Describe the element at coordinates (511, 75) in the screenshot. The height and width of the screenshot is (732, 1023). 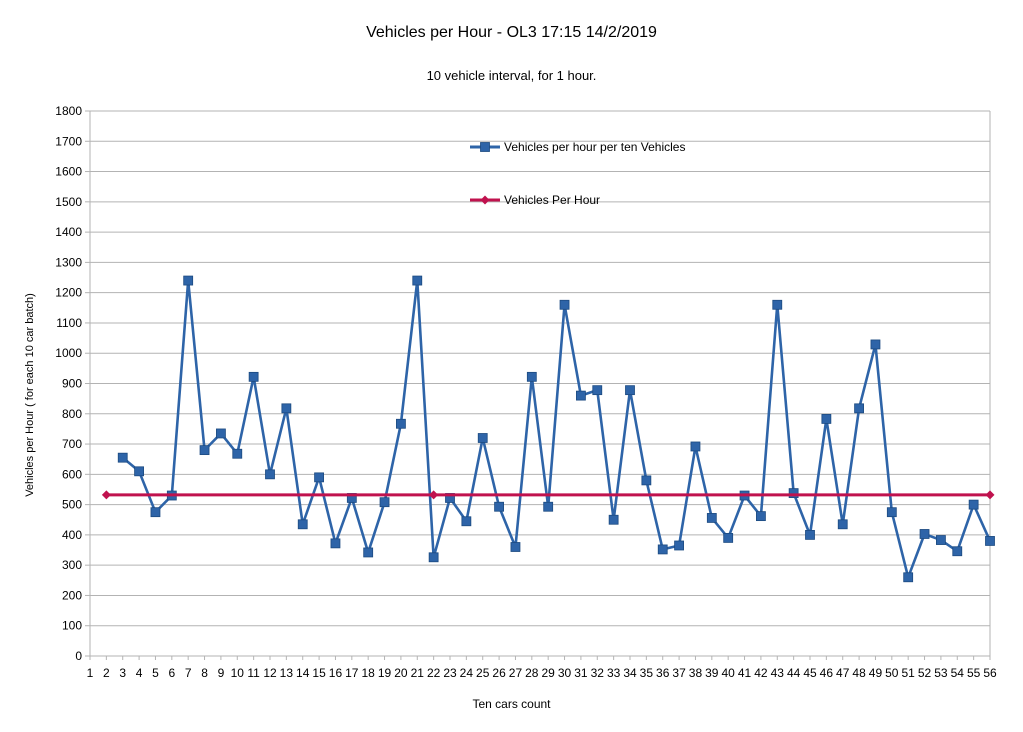
I see `chart-subtitle: 10 vehicle interval, for 1 hour.` at that location.